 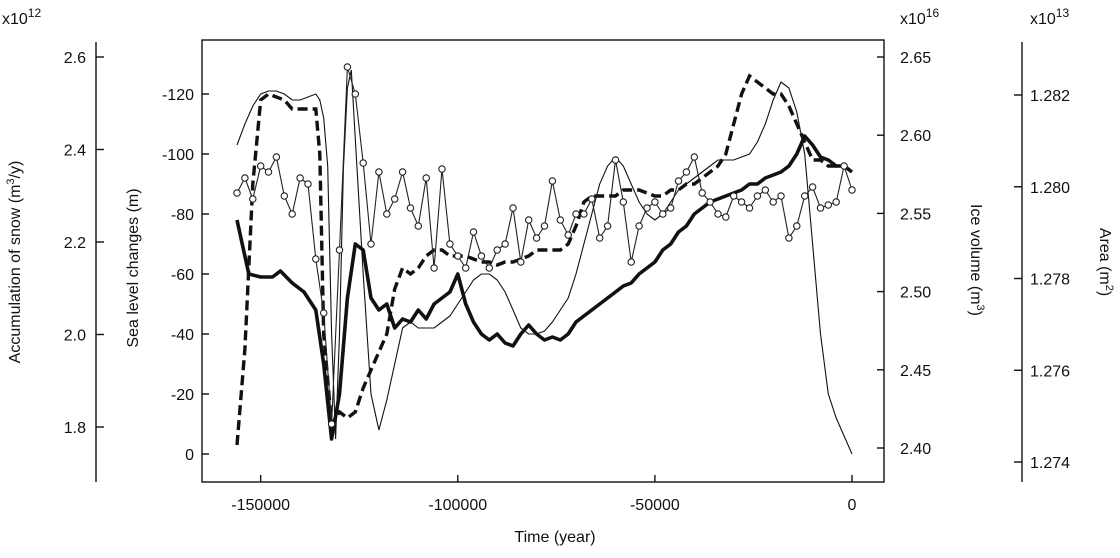 What do you see at coordinates (976, 260) in the screenshot?
I see `ice-volume-axis-title: Ice volume (m3)` at bounding box center [976, 260].